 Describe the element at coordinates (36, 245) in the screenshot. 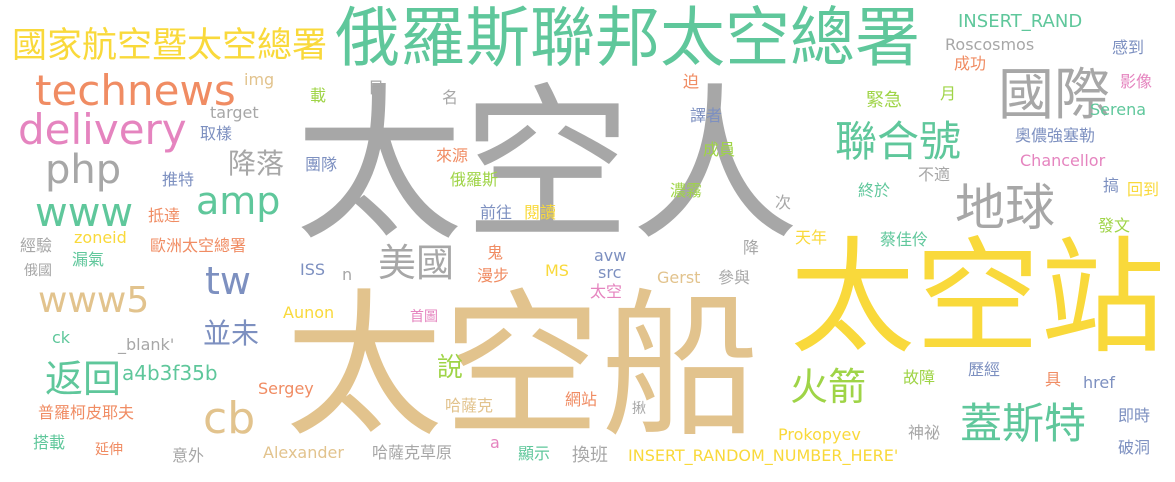

I see `word: 經驗` at that location.